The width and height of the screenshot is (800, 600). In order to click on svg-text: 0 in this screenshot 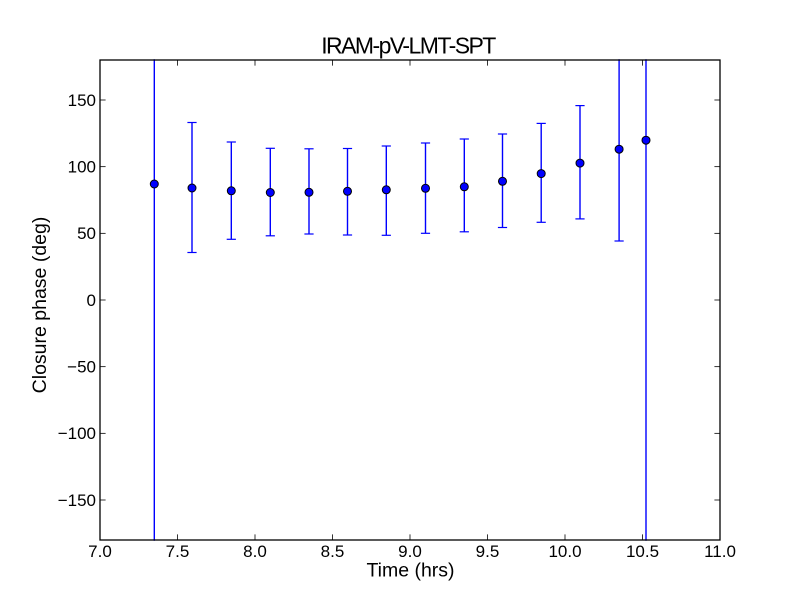, I will do `click(91, 300)`.